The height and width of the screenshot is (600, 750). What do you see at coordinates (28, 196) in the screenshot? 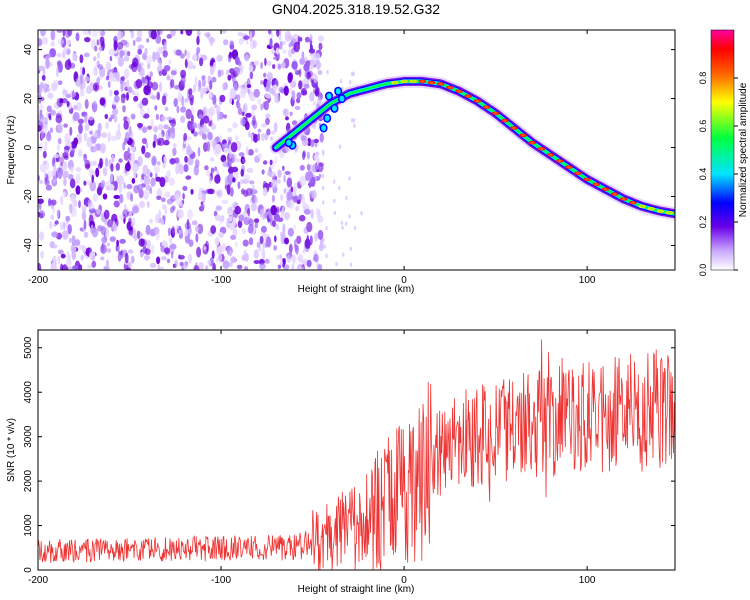
I see `y-tick-label: -20` at bounding box center [28, 196].